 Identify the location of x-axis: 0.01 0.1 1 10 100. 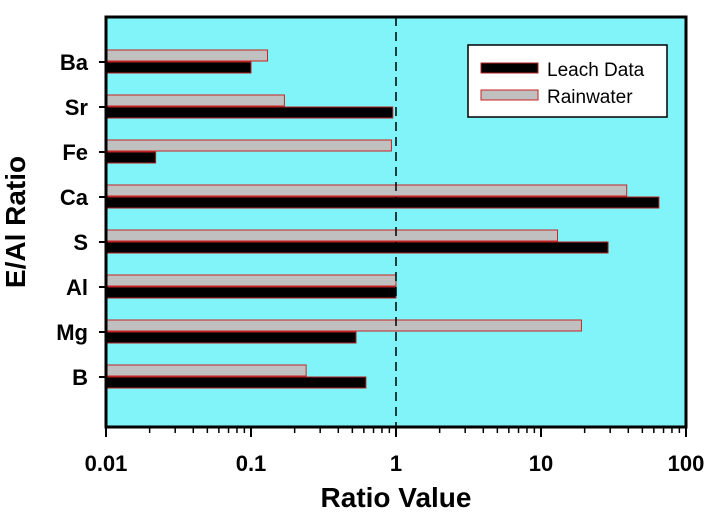
(395, 451).